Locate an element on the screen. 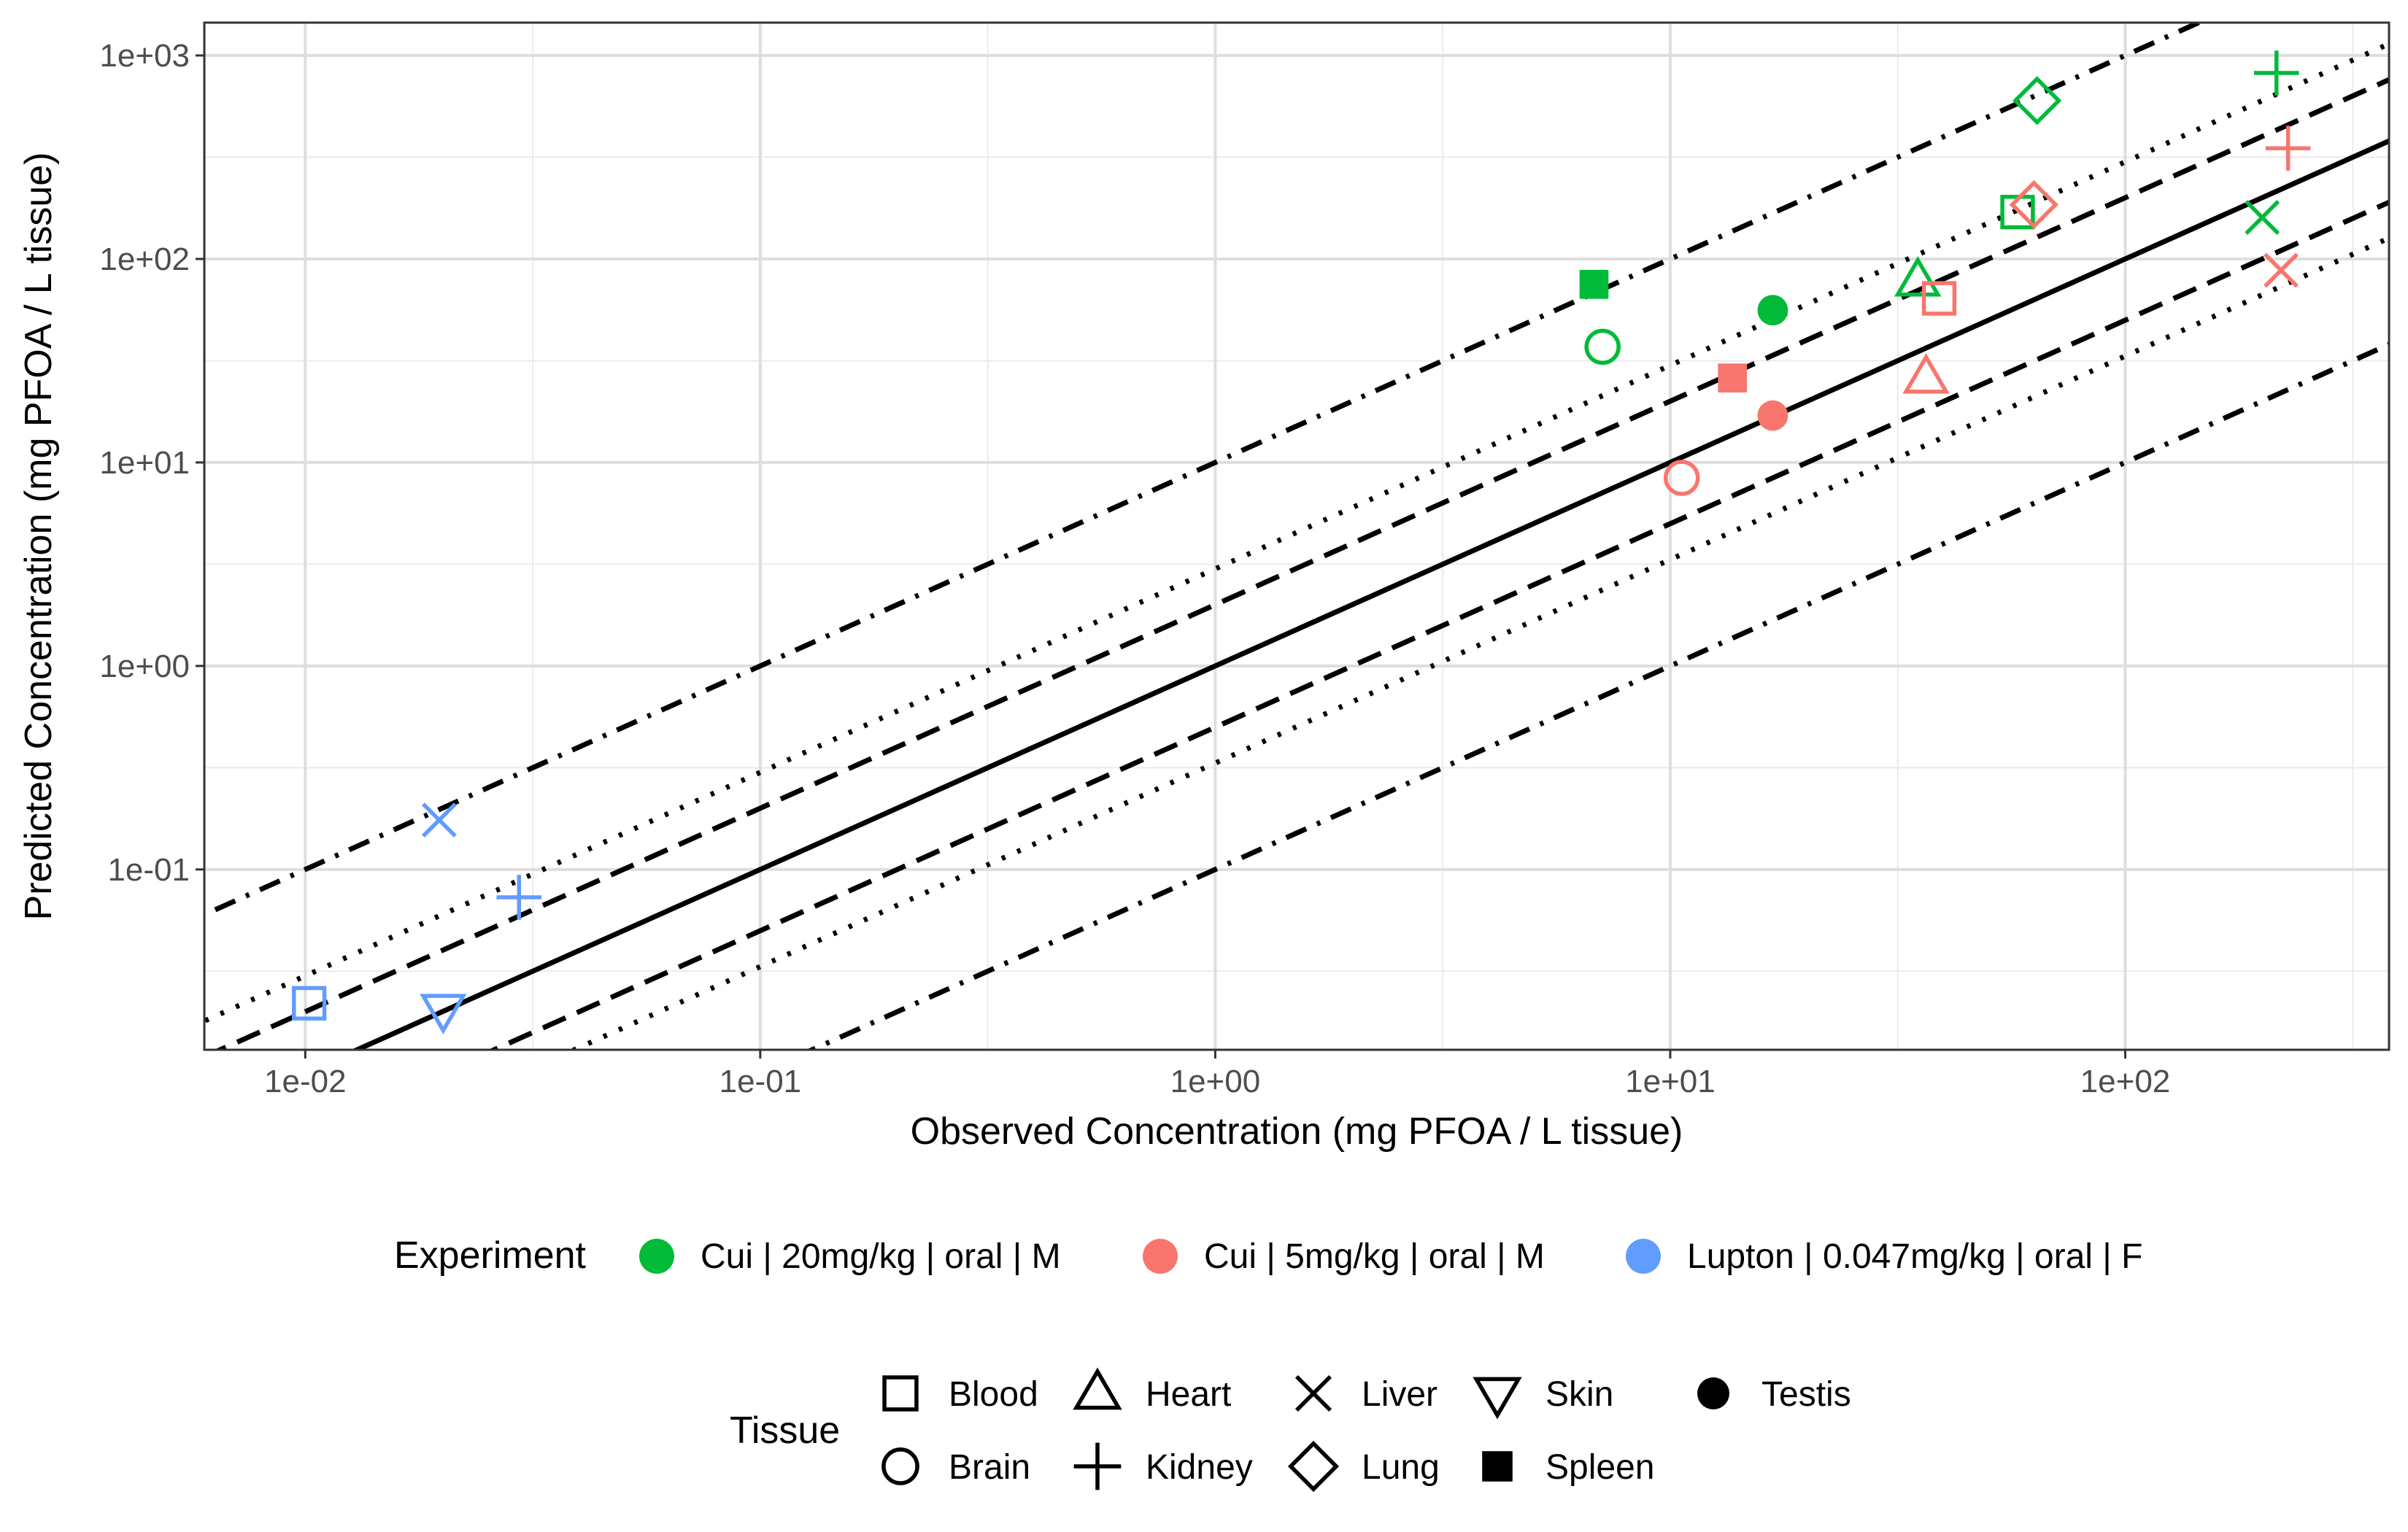  legend-label-tissue: Liver is located at coordinates (1400, 1395).